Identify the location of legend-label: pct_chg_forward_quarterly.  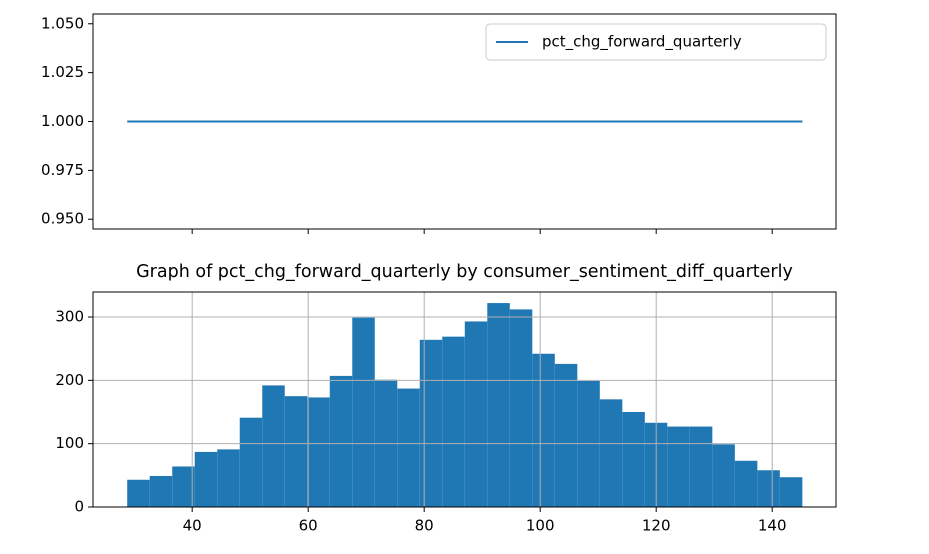
(642, 42).